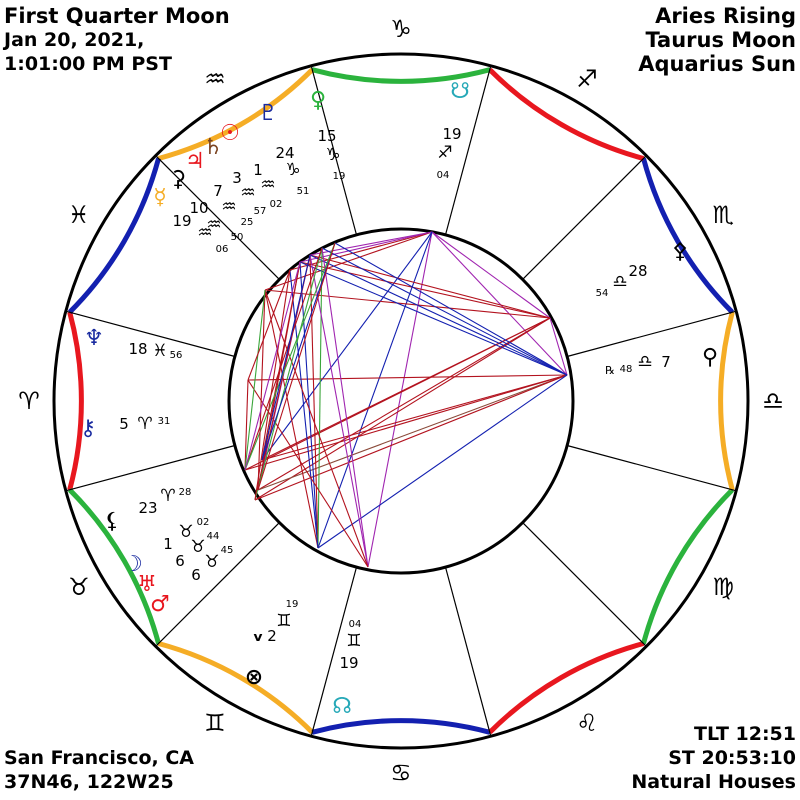  Describe the element at coordinates (713, 782) in the screenshot. I see `house-system: Natural Houses` at that location.